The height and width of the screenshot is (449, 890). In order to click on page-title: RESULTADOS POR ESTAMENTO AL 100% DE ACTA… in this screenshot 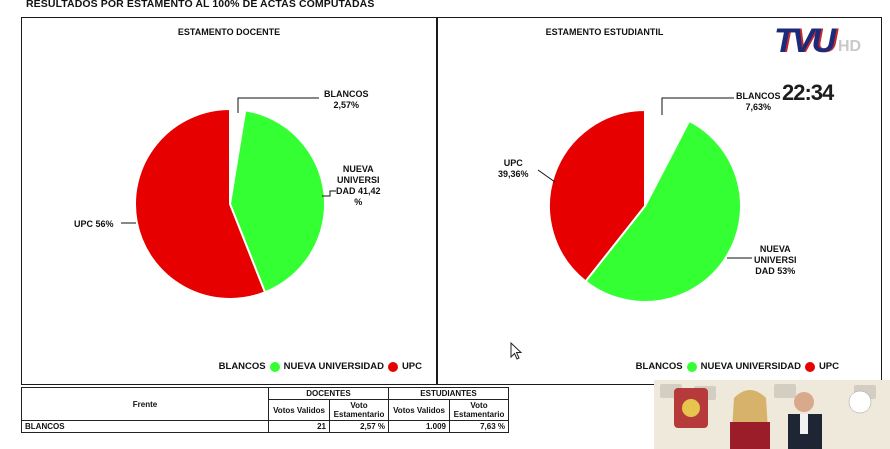, I will do `click(200, 5)`.